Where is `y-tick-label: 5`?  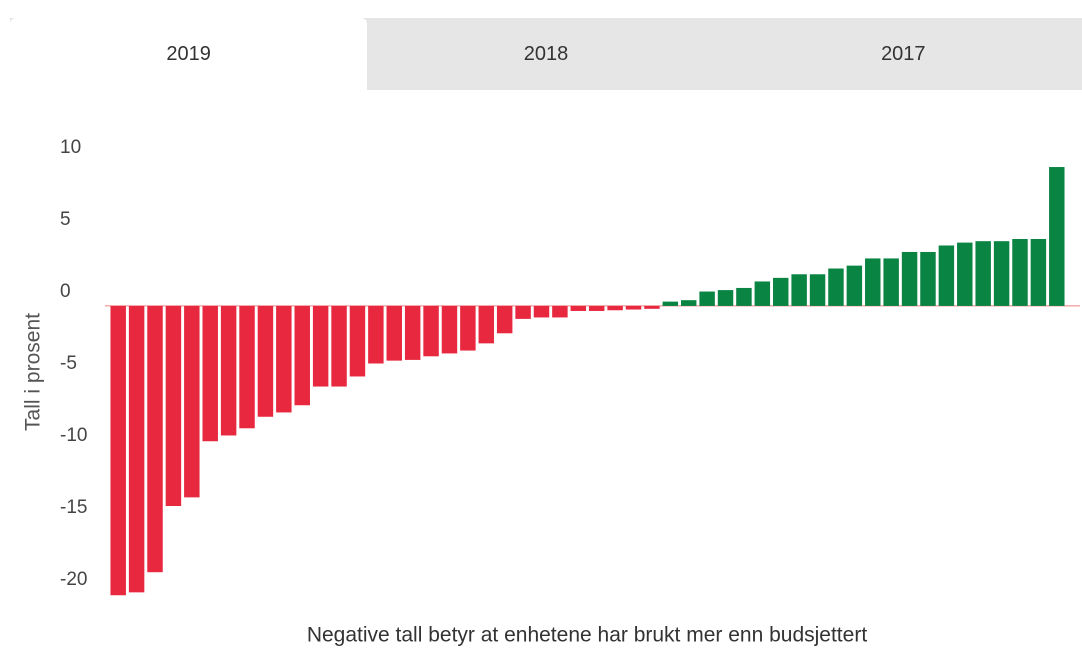
y-tick-label: 5 is located at coordinates (65, 219).